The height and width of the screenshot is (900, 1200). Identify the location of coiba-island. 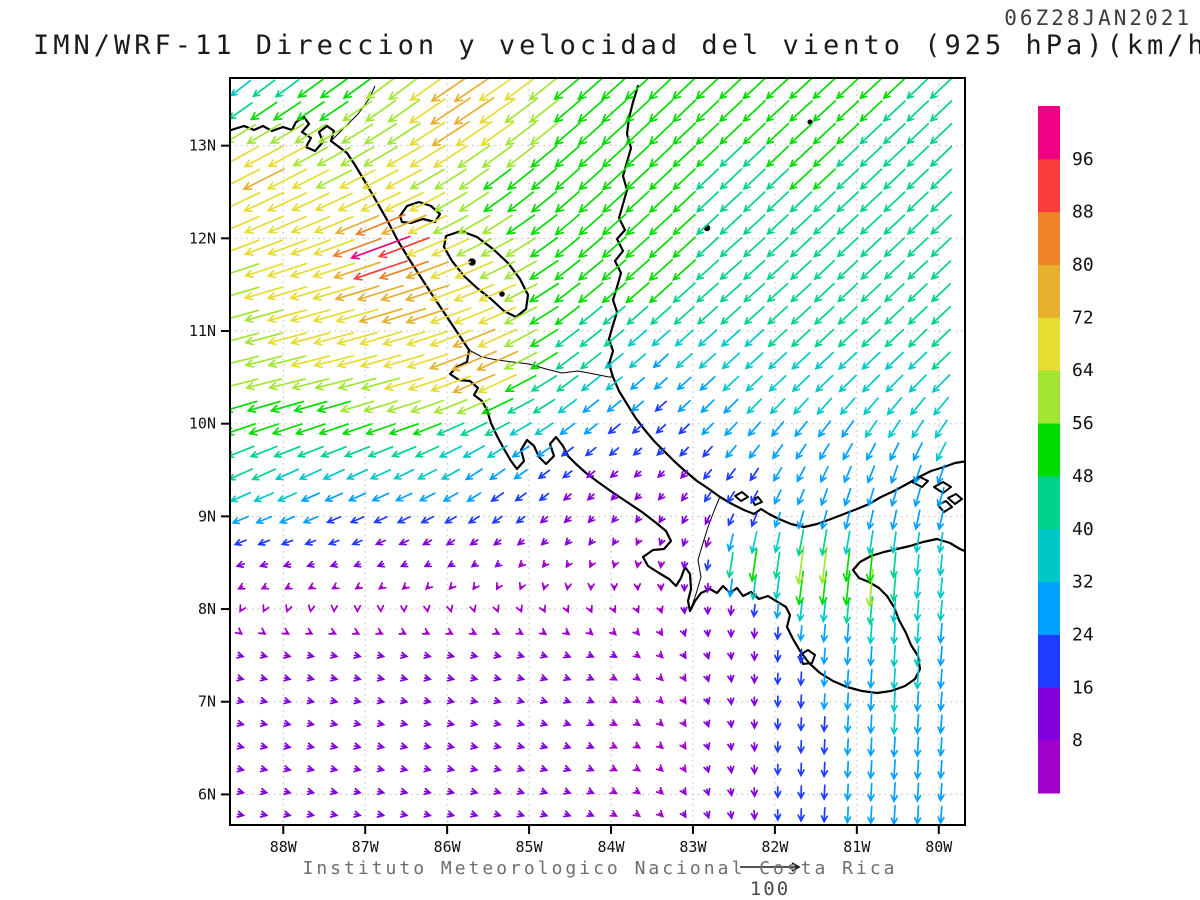
(807, 657).